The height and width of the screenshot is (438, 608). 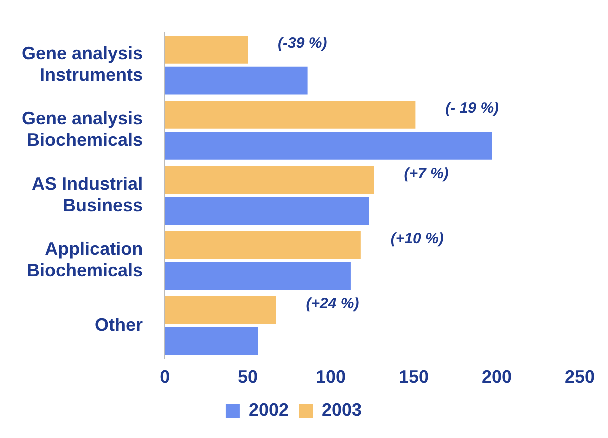 I want to click on x-tick-label: 50, so click(x=248, y=377).